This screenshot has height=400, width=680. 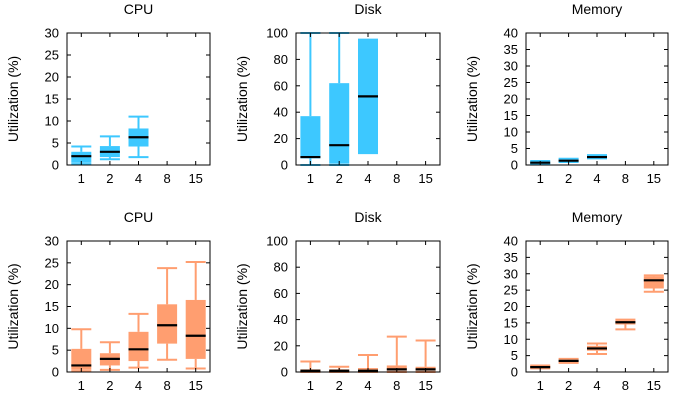 What do you see at coordinates (108, 301) in the screenshot?
I see `chart-panel-4: 0 5 10 15 20 25 30 1 2 4 8 15 CPU Utilization (%)` at bounding box center [108, 301].